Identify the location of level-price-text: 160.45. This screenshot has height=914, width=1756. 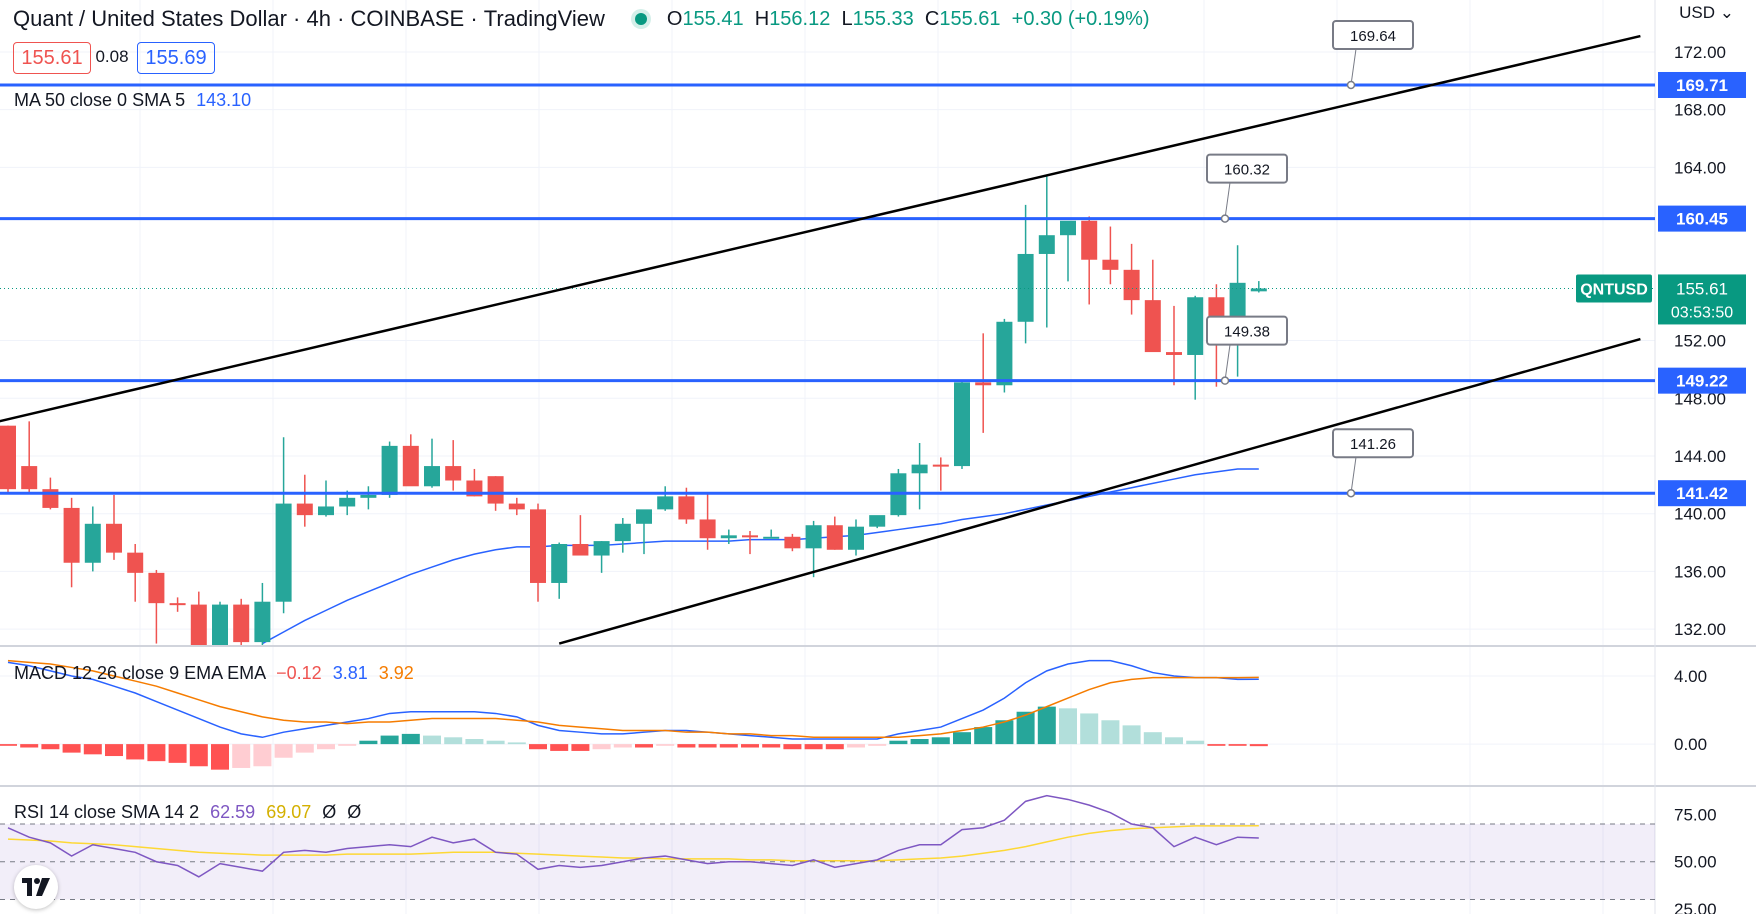
(1702, 219).